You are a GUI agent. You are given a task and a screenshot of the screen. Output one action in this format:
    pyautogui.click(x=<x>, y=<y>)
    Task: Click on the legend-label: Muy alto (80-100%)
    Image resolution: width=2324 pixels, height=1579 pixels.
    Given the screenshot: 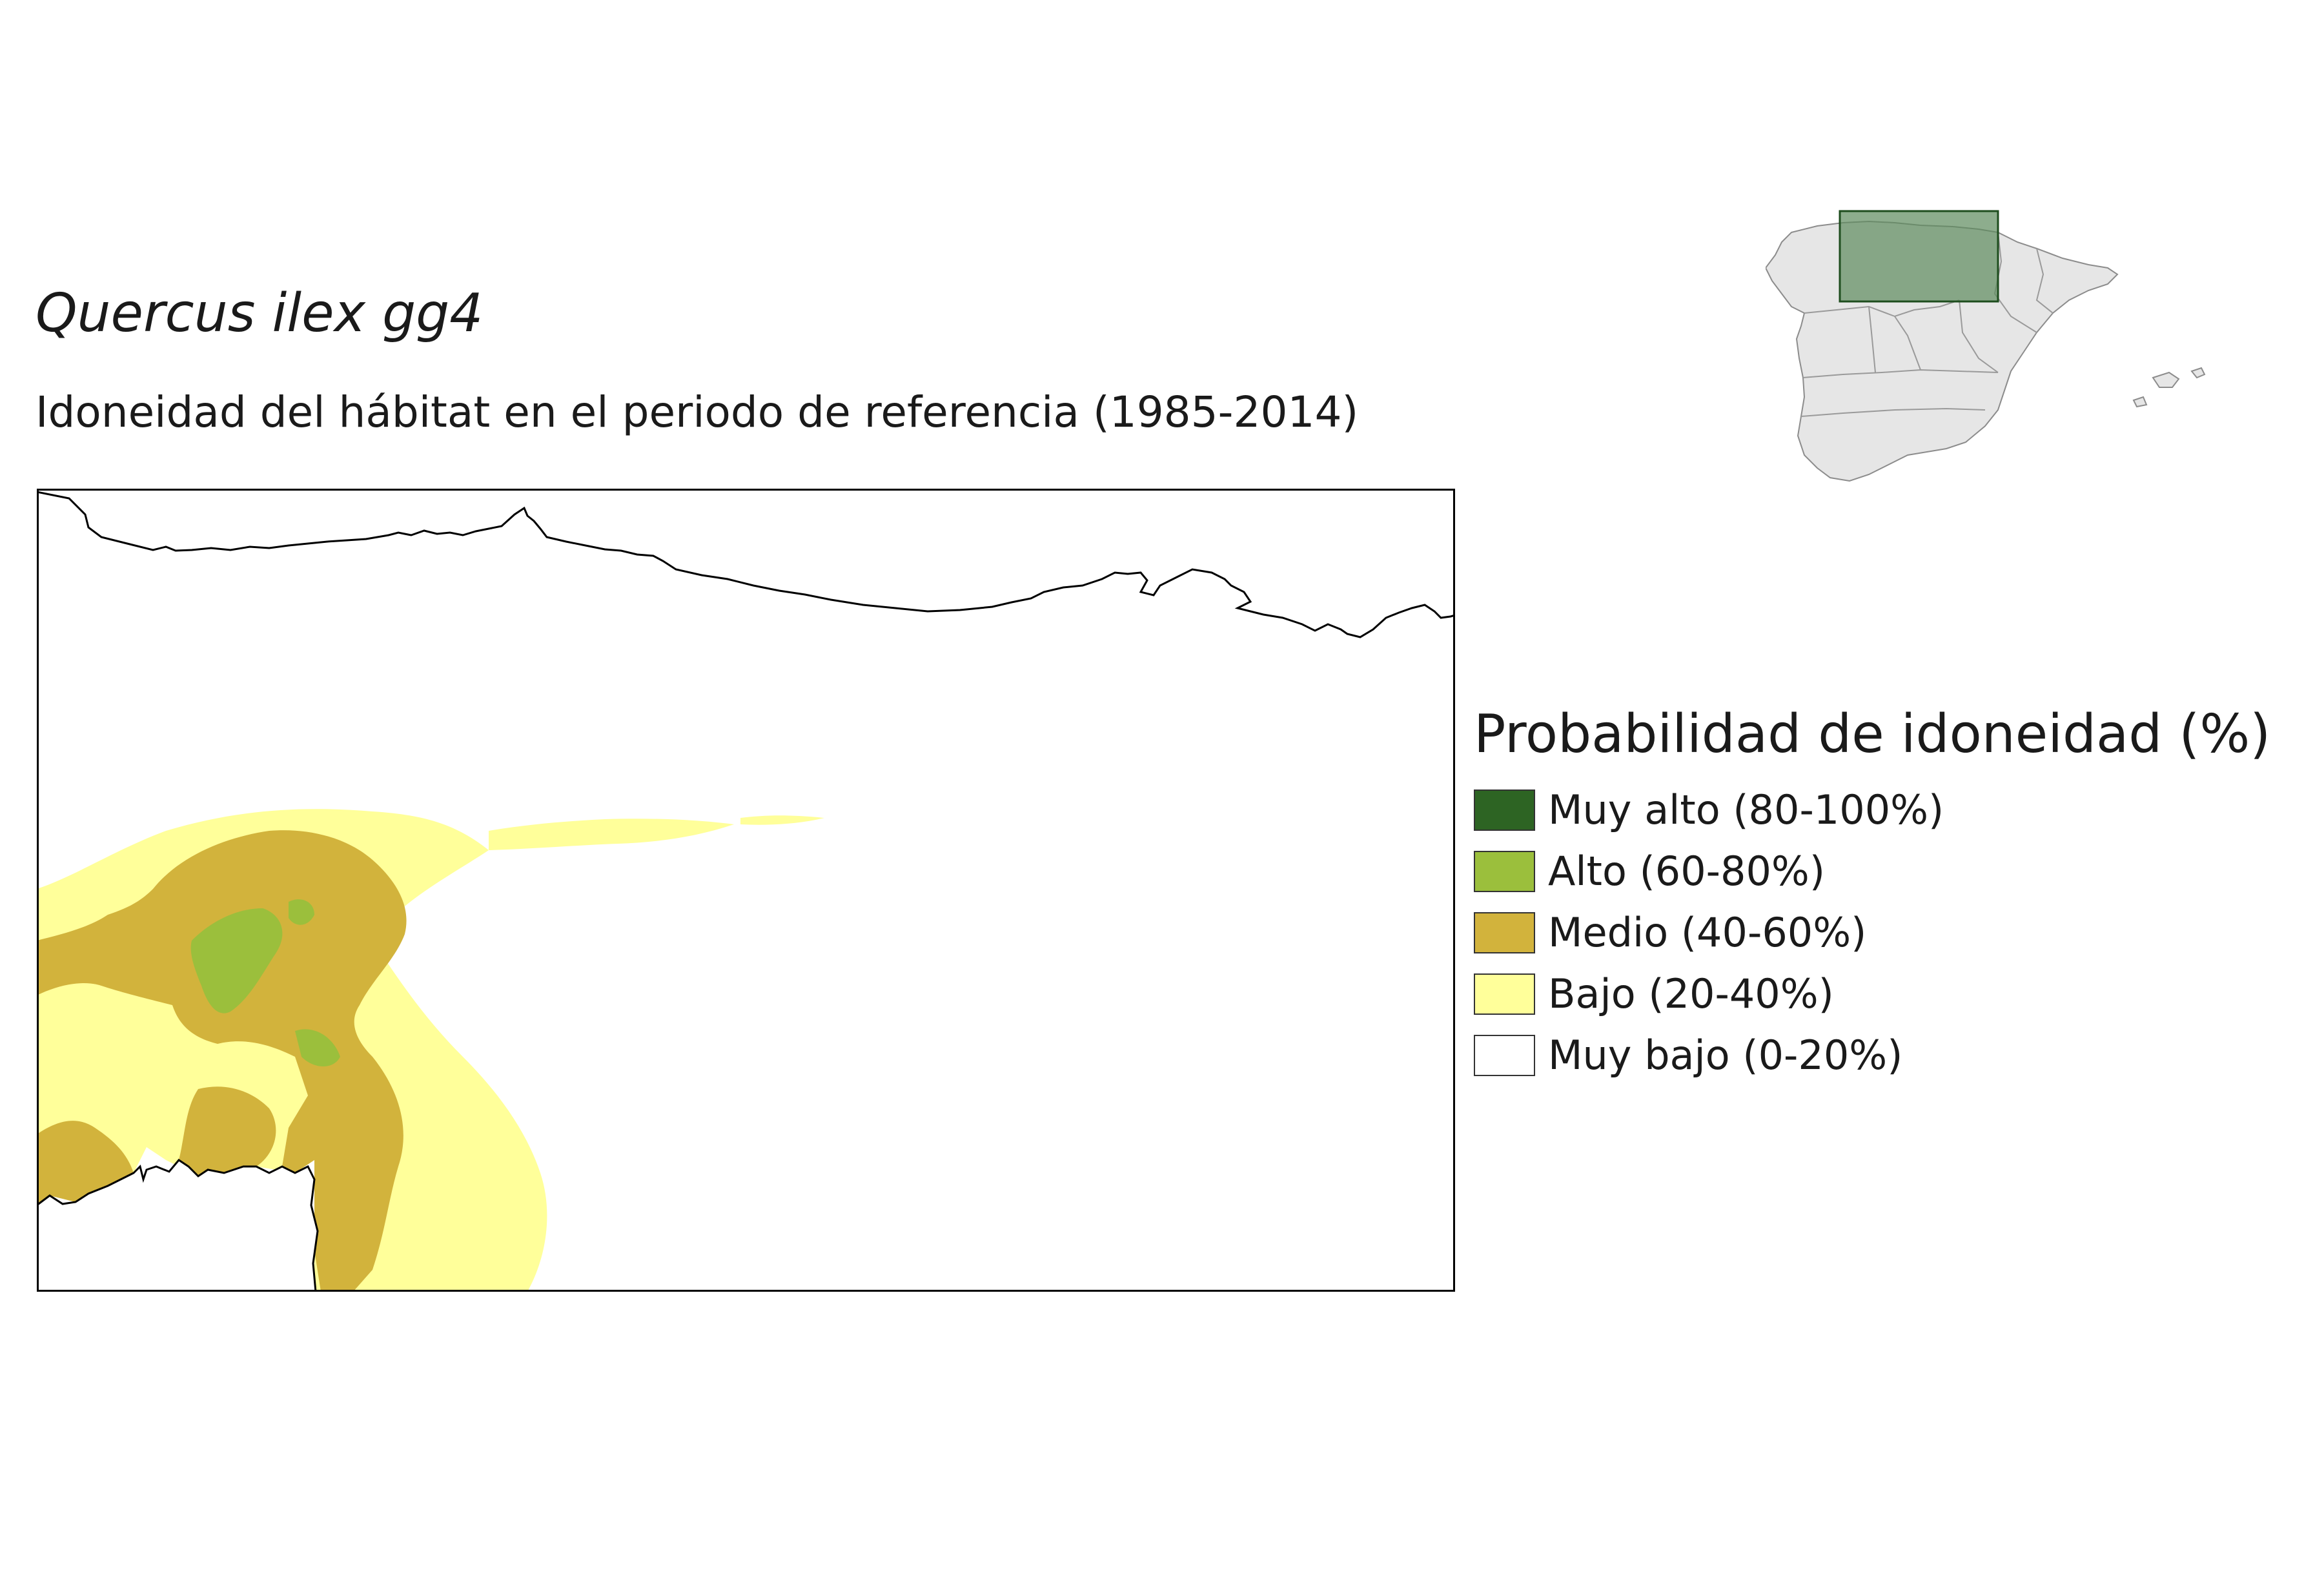 What is the action you would take?
    pyautogui.click(x=1746, y=809)
    